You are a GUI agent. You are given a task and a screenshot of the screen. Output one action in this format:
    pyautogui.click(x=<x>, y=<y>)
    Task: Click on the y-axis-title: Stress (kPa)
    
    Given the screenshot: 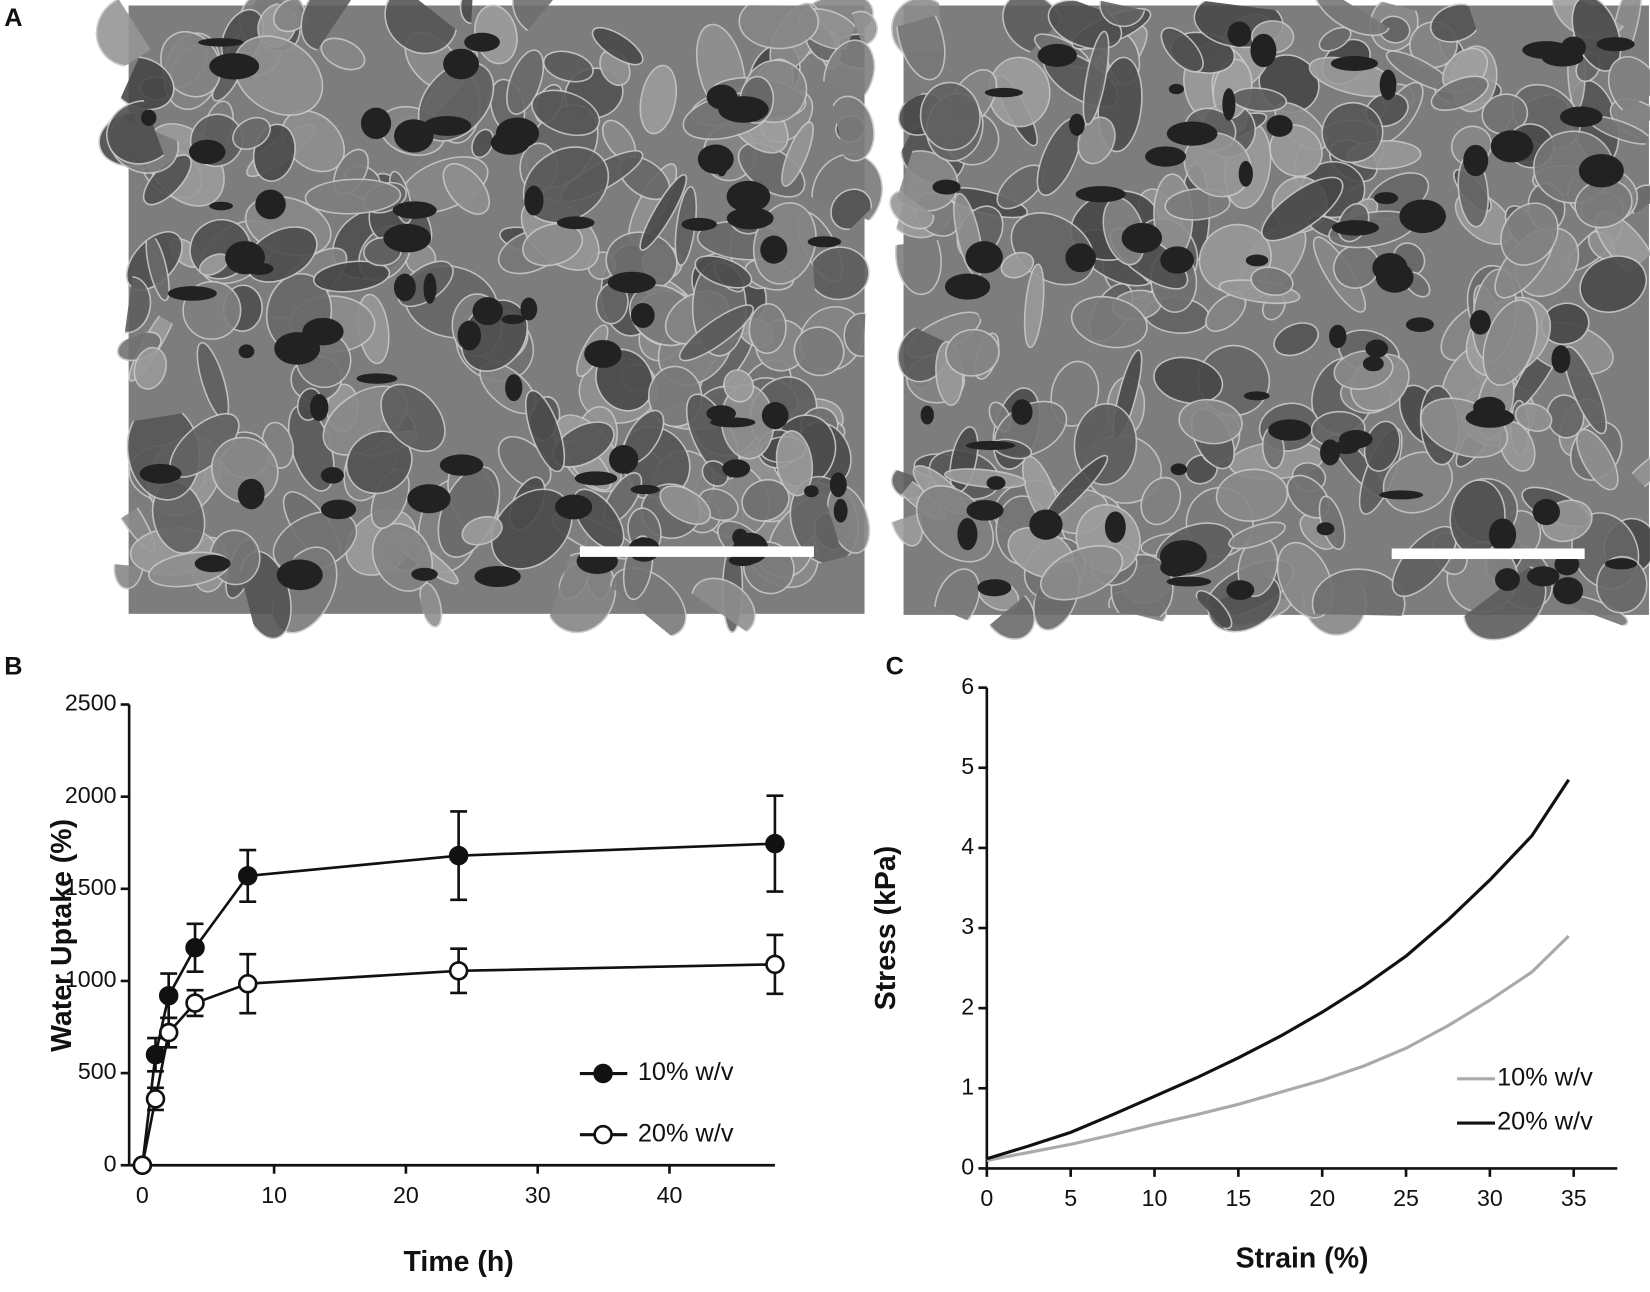 What is the action you would take?
    pyautogui.click(x=886, y=928)
    